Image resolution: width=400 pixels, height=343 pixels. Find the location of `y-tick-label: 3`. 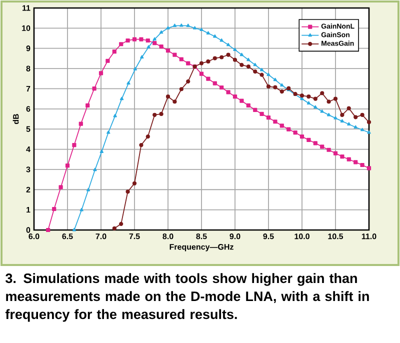

y-tick-label: 3 is located at coordinates (28, 169).